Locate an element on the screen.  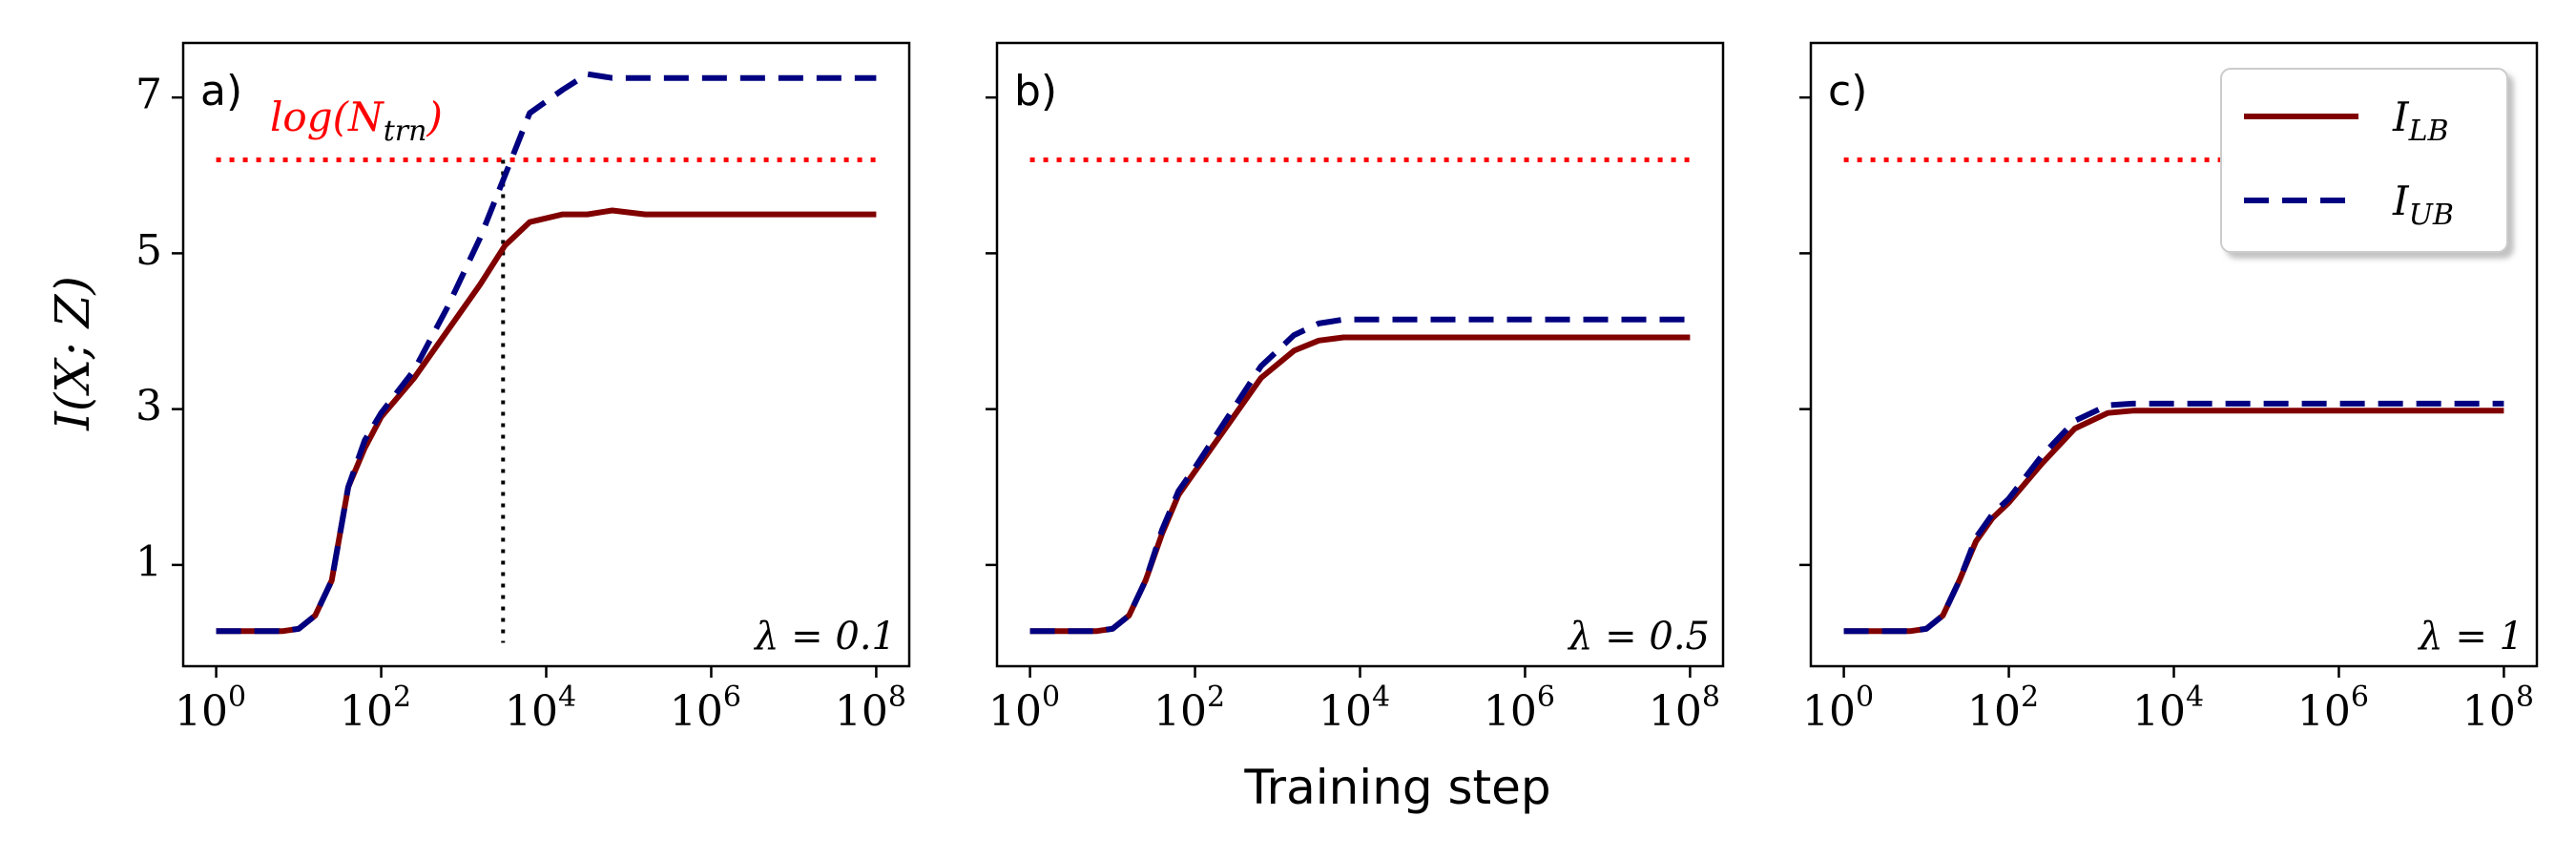
x-tick-label-6-a: 10⁶ is located at coordinates (705, 708).